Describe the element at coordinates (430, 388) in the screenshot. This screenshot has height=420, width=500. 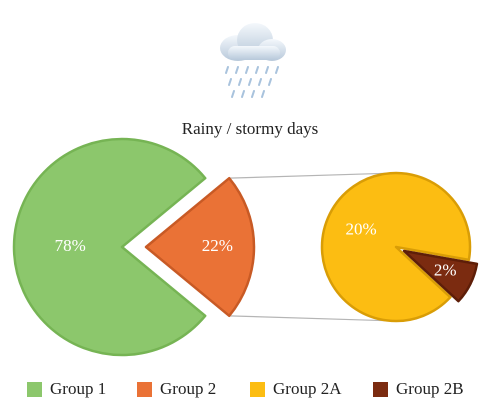
I see `legend-label: Group 2B` at that location.